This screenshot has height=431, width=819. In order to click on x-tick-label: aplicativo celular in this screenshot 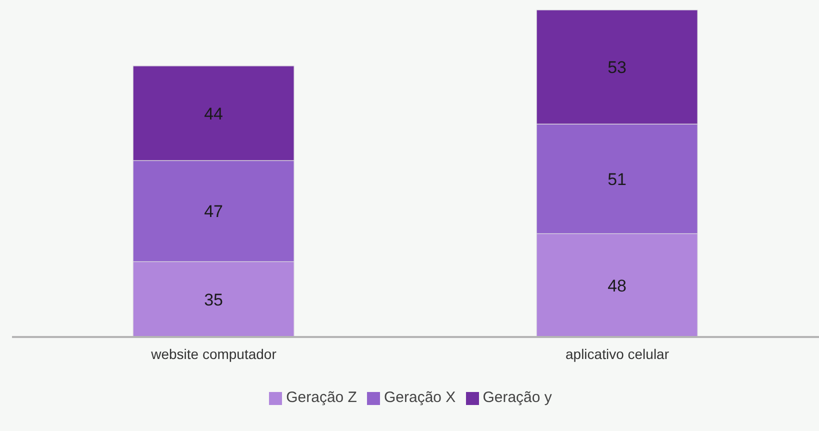, I will do `click(618, 354)`.